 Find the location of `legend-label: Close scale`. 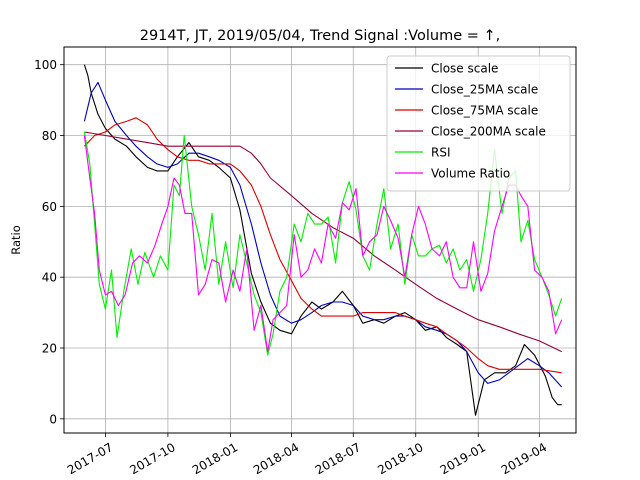

legend-label: Close scale is located at coordinates (464, 69).